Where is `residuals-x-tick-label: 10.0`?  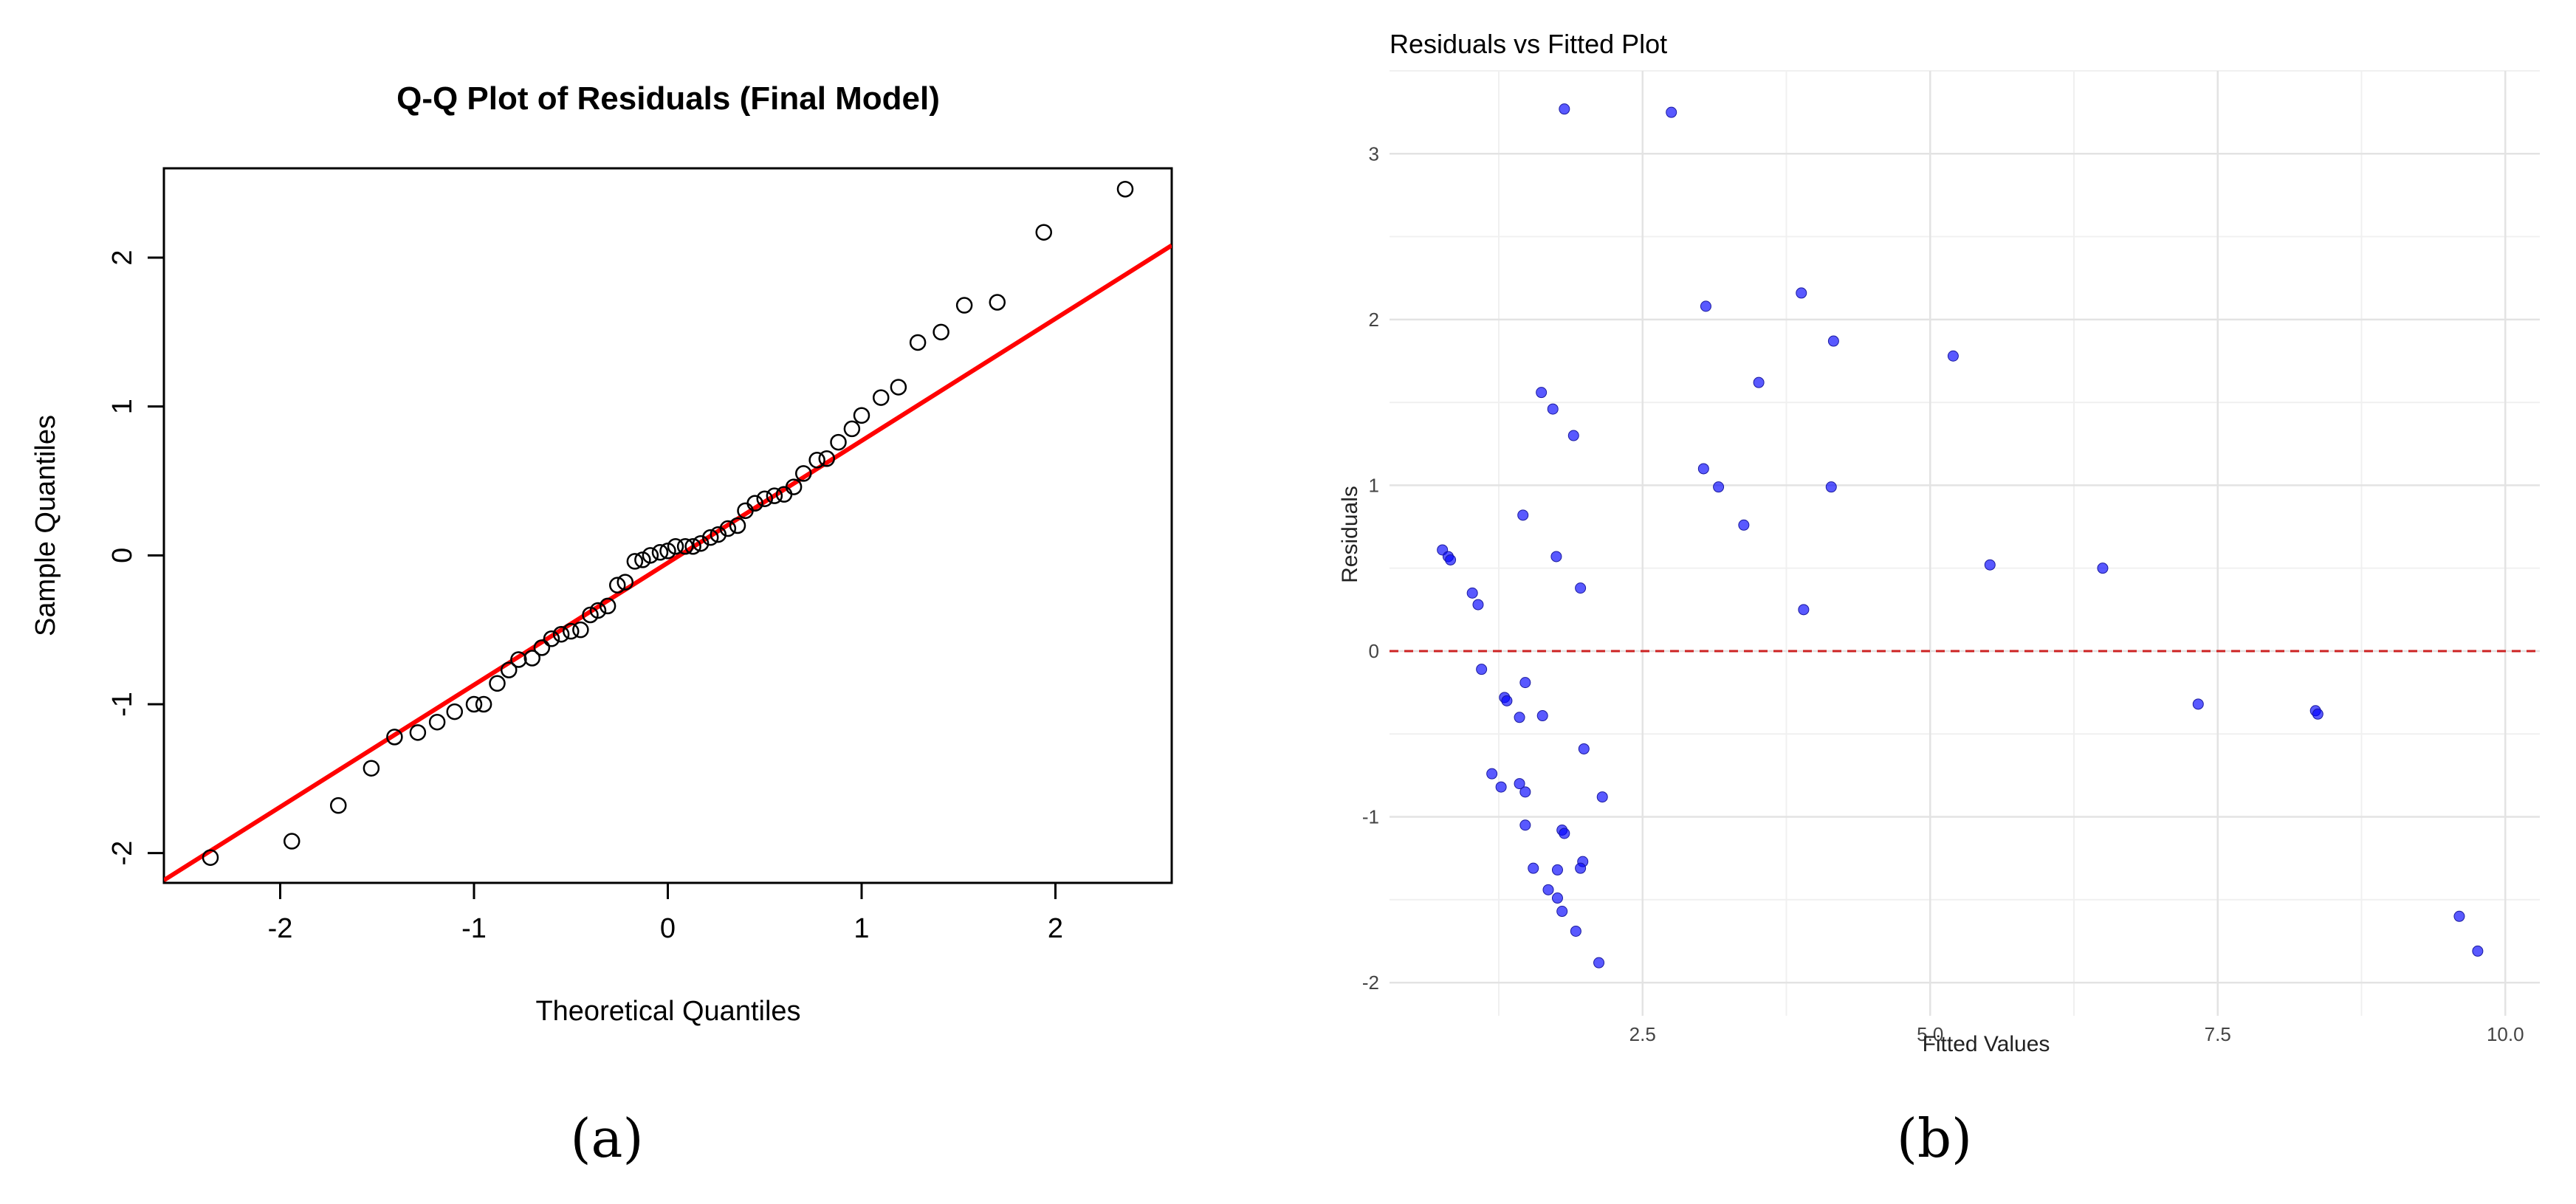
residuals-x-tick-label: 10.0 is located at coordinates (2505, 1034).